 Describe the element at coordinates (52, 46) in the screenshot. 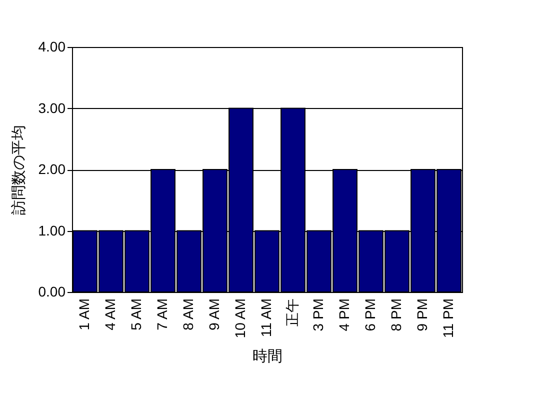

I see `y-tick-label: 4.00` at that location.